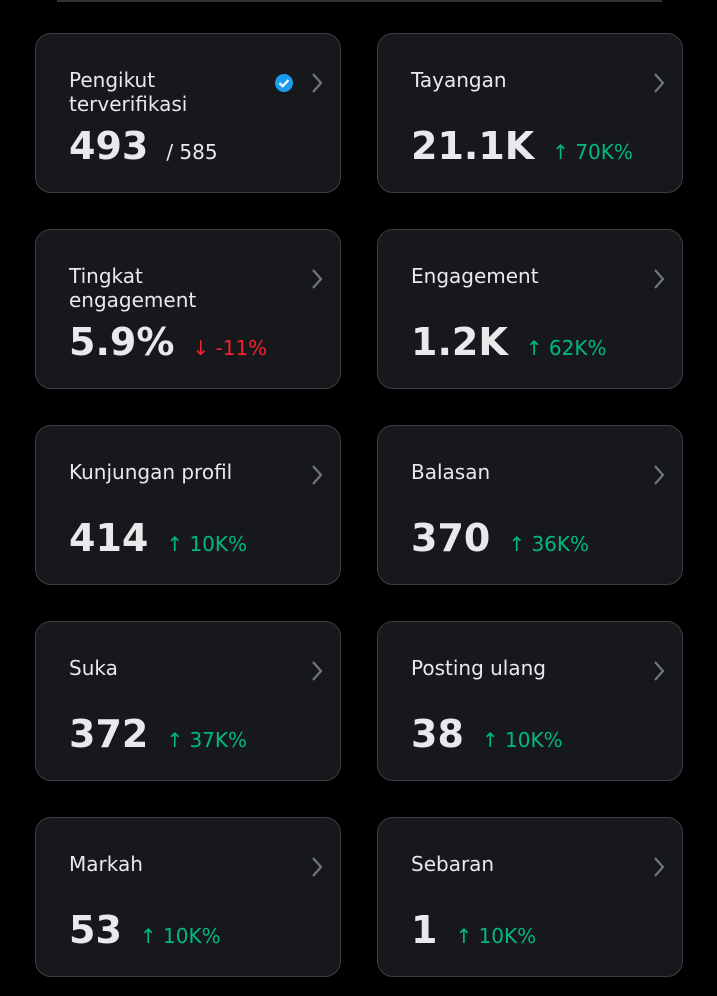  What do you see at coordinates (284, 83) in the screenshot?
I see `verified-badge` at bounding box center [284, 83].